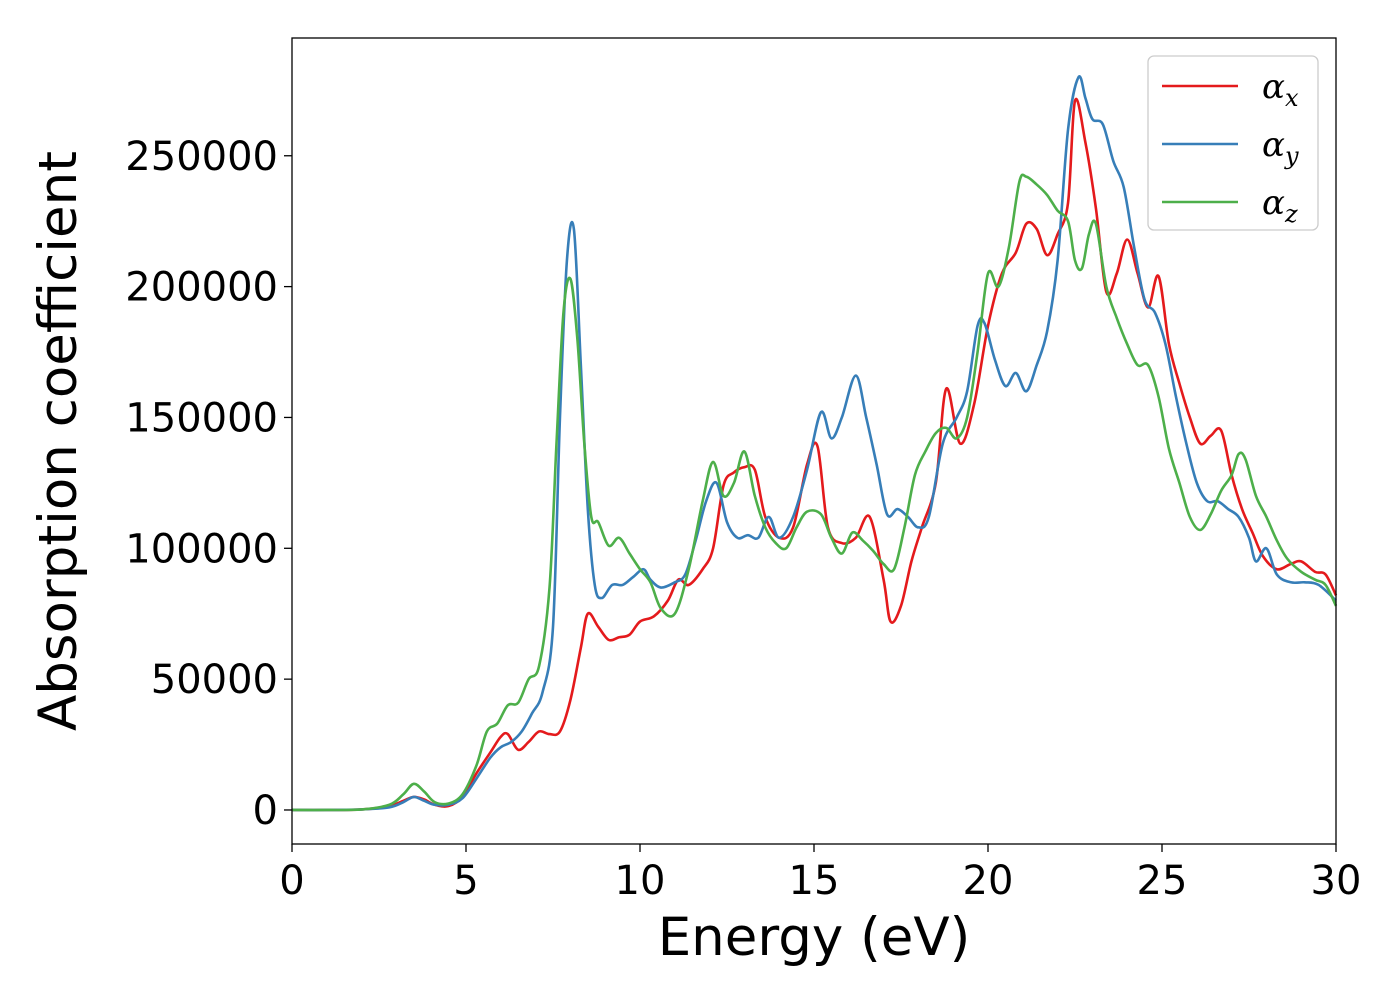 This screenshot has width=1400, height=1000. I want to click on y-axis-ticks: 0 50000 100000 150000 200000 250000, so click(208, 484).